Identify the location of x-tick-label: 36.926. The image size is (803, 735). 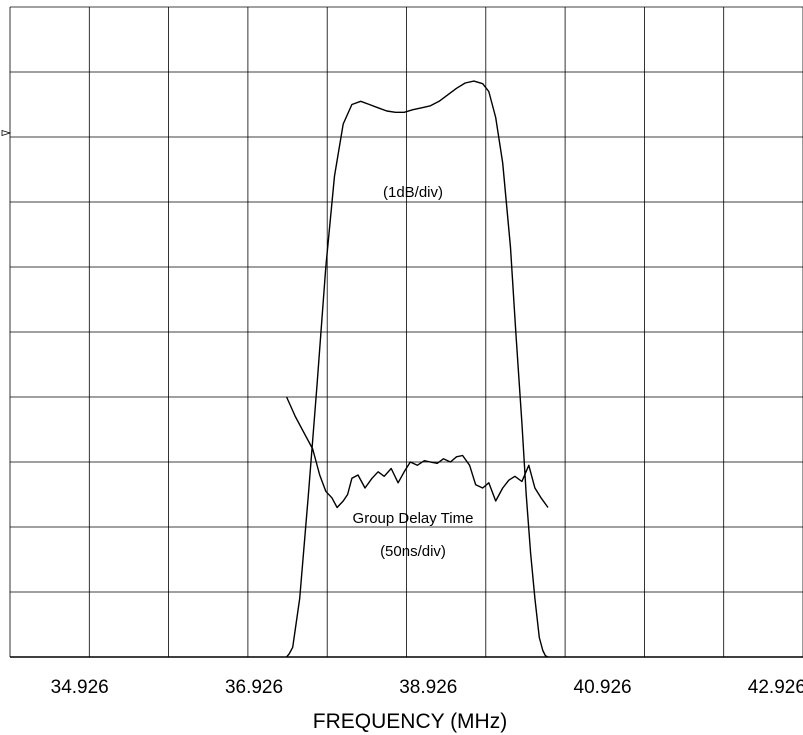
(254, 687).